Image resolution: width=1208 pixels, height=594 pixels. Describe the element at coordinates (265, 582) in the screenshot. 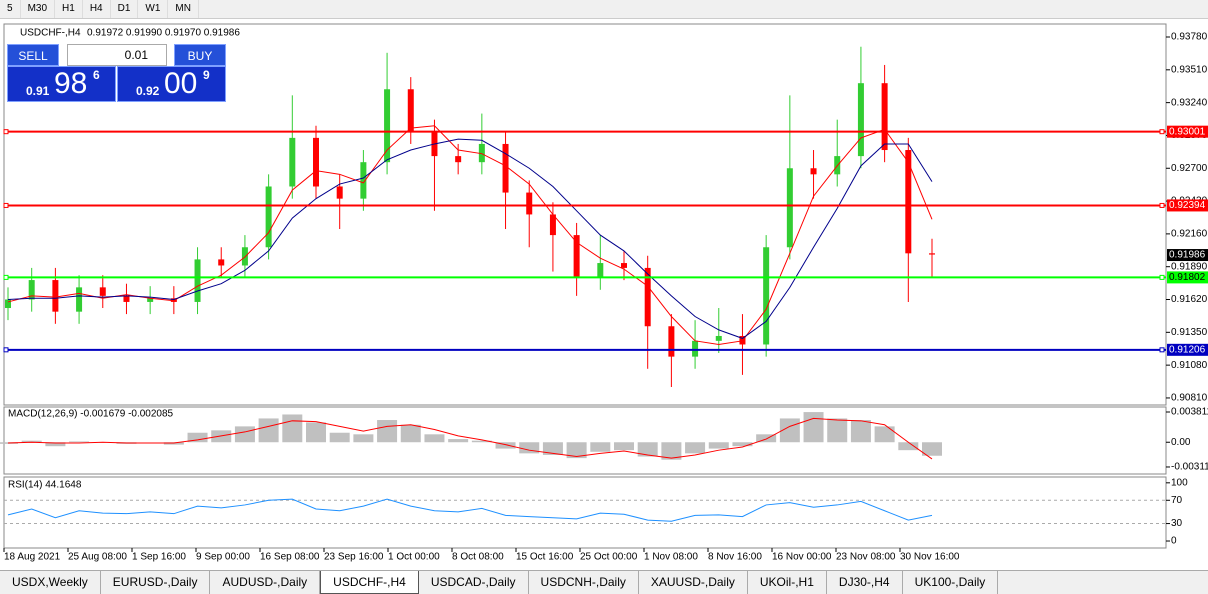

I see `chart-tab: AUDUSD-,Daily` at that location.